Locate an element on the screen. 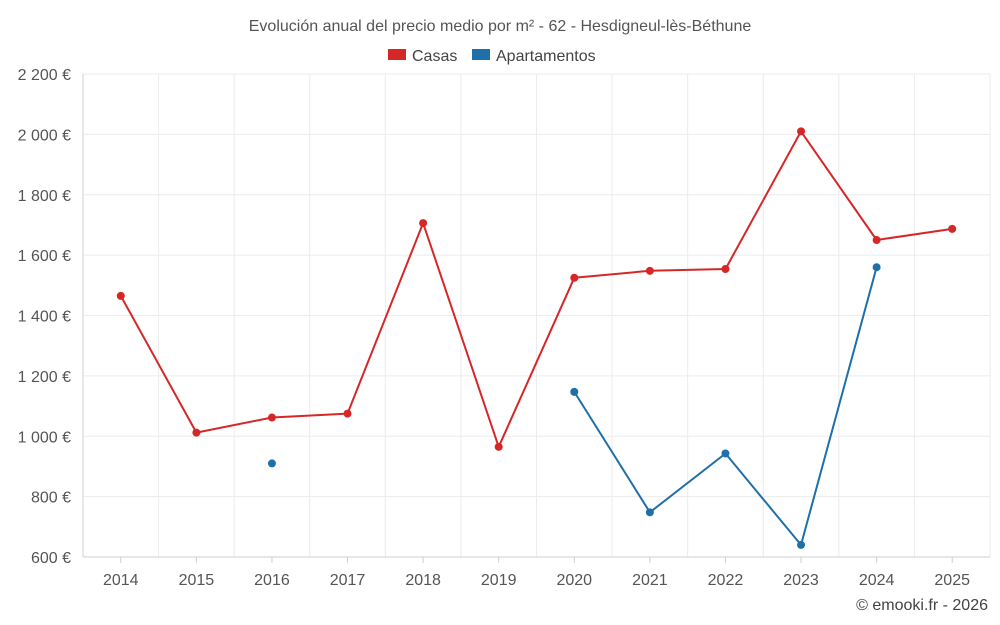 The image size is (1000, 625). x-tick-label: 2021 is located at coordinates (650, 580).